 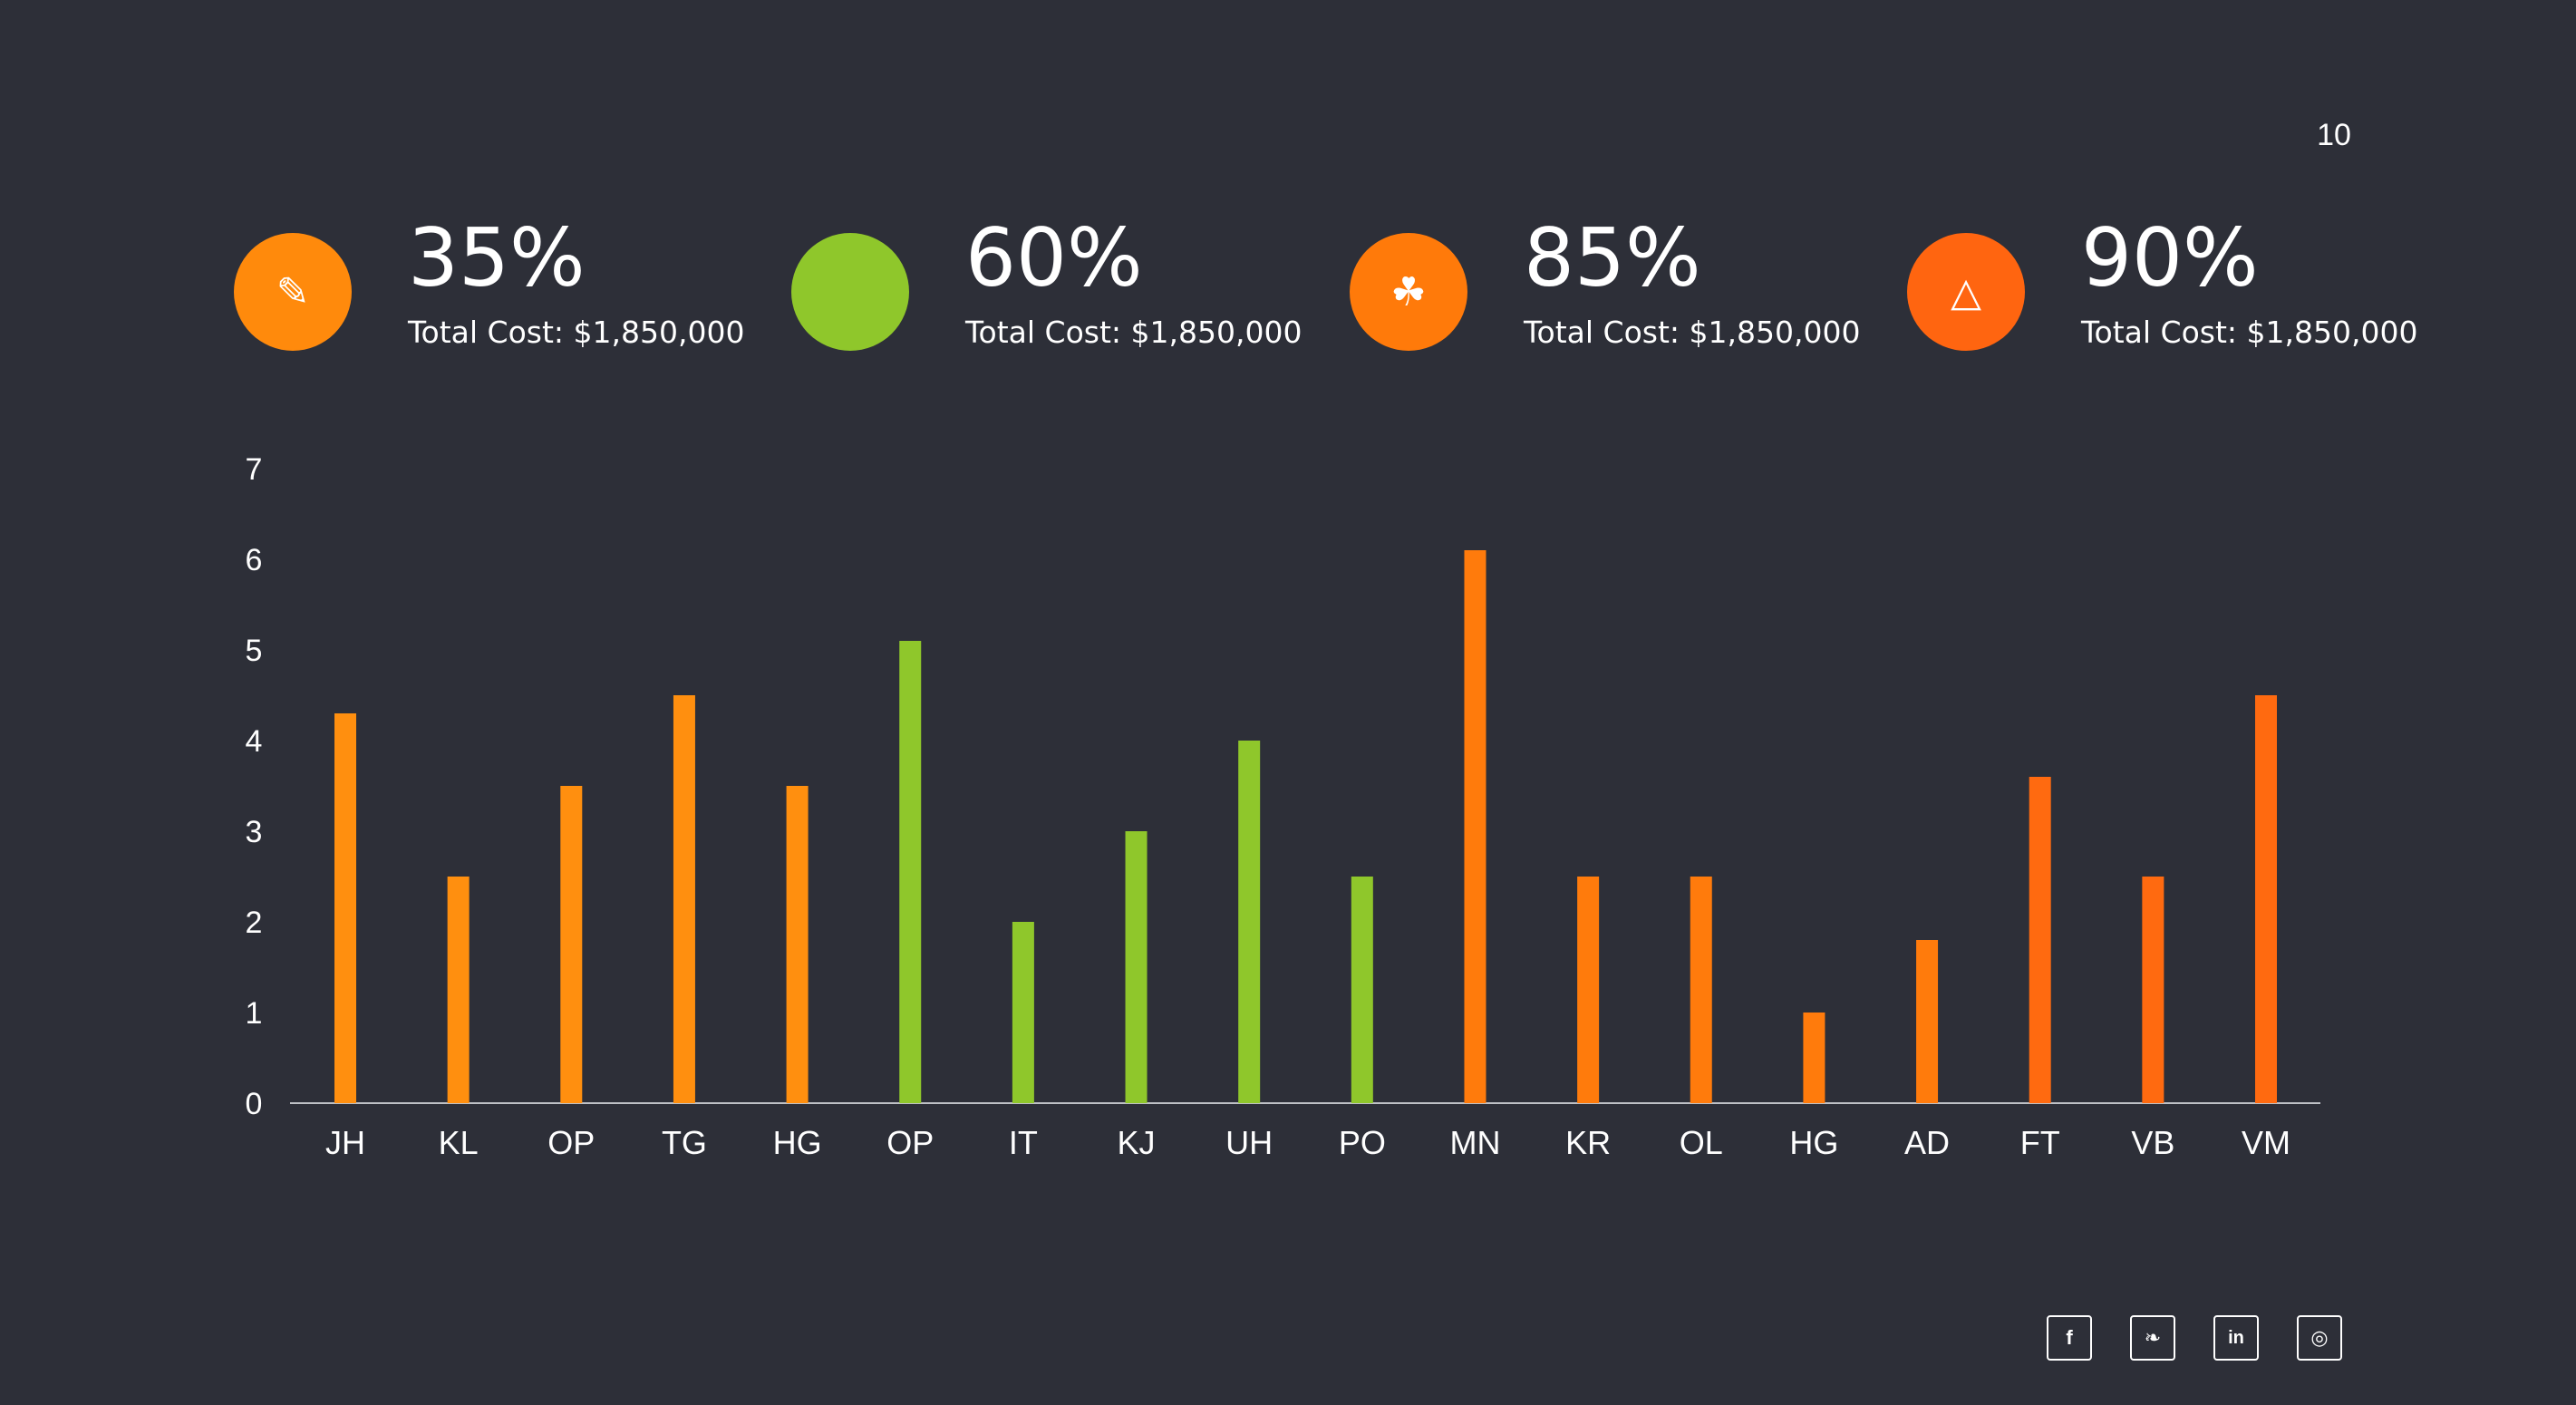 I want to click on blank-icon, so click(x=850, y=292).